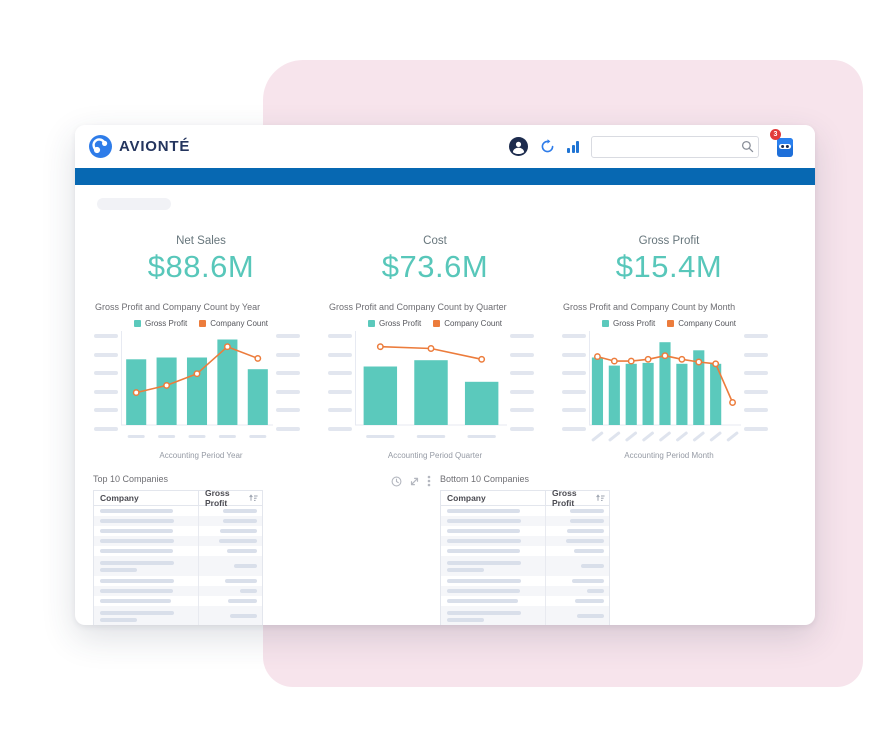 This screenshot has height=750, width=870. What do you see at coordinates (485, 479) in the screenshot?
I see `table-title: Bottom 10 Companies` at bounding box center [485, 479].